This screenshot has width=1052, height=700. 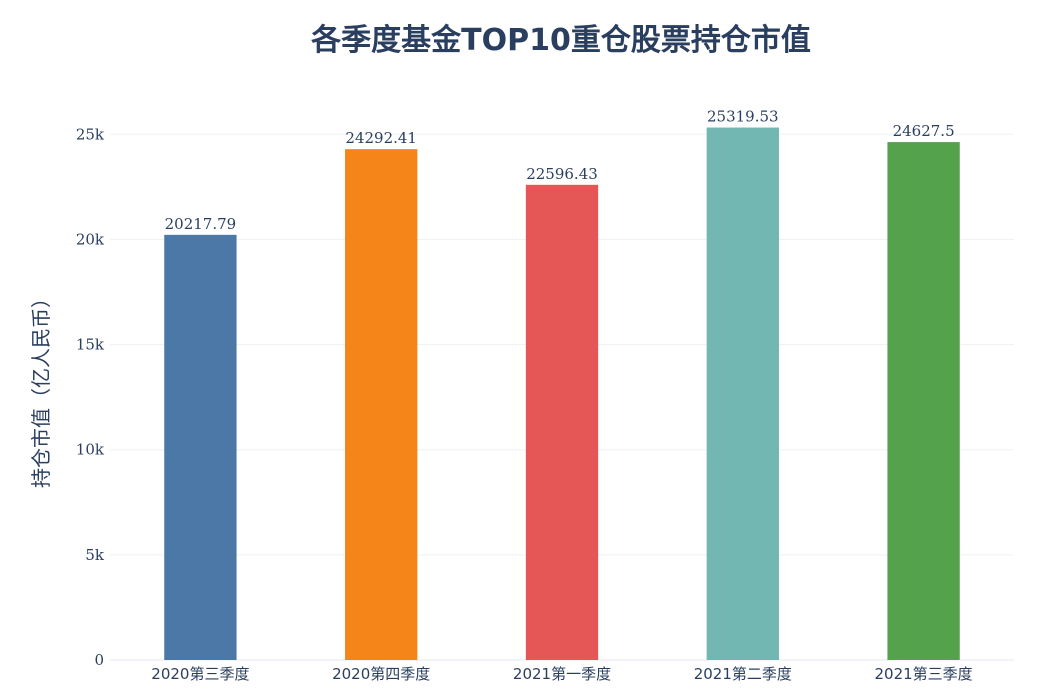 I want to click on y-tick-layer: 0 5k 10k 15k 20k 25k, so click(x=90, y=397).